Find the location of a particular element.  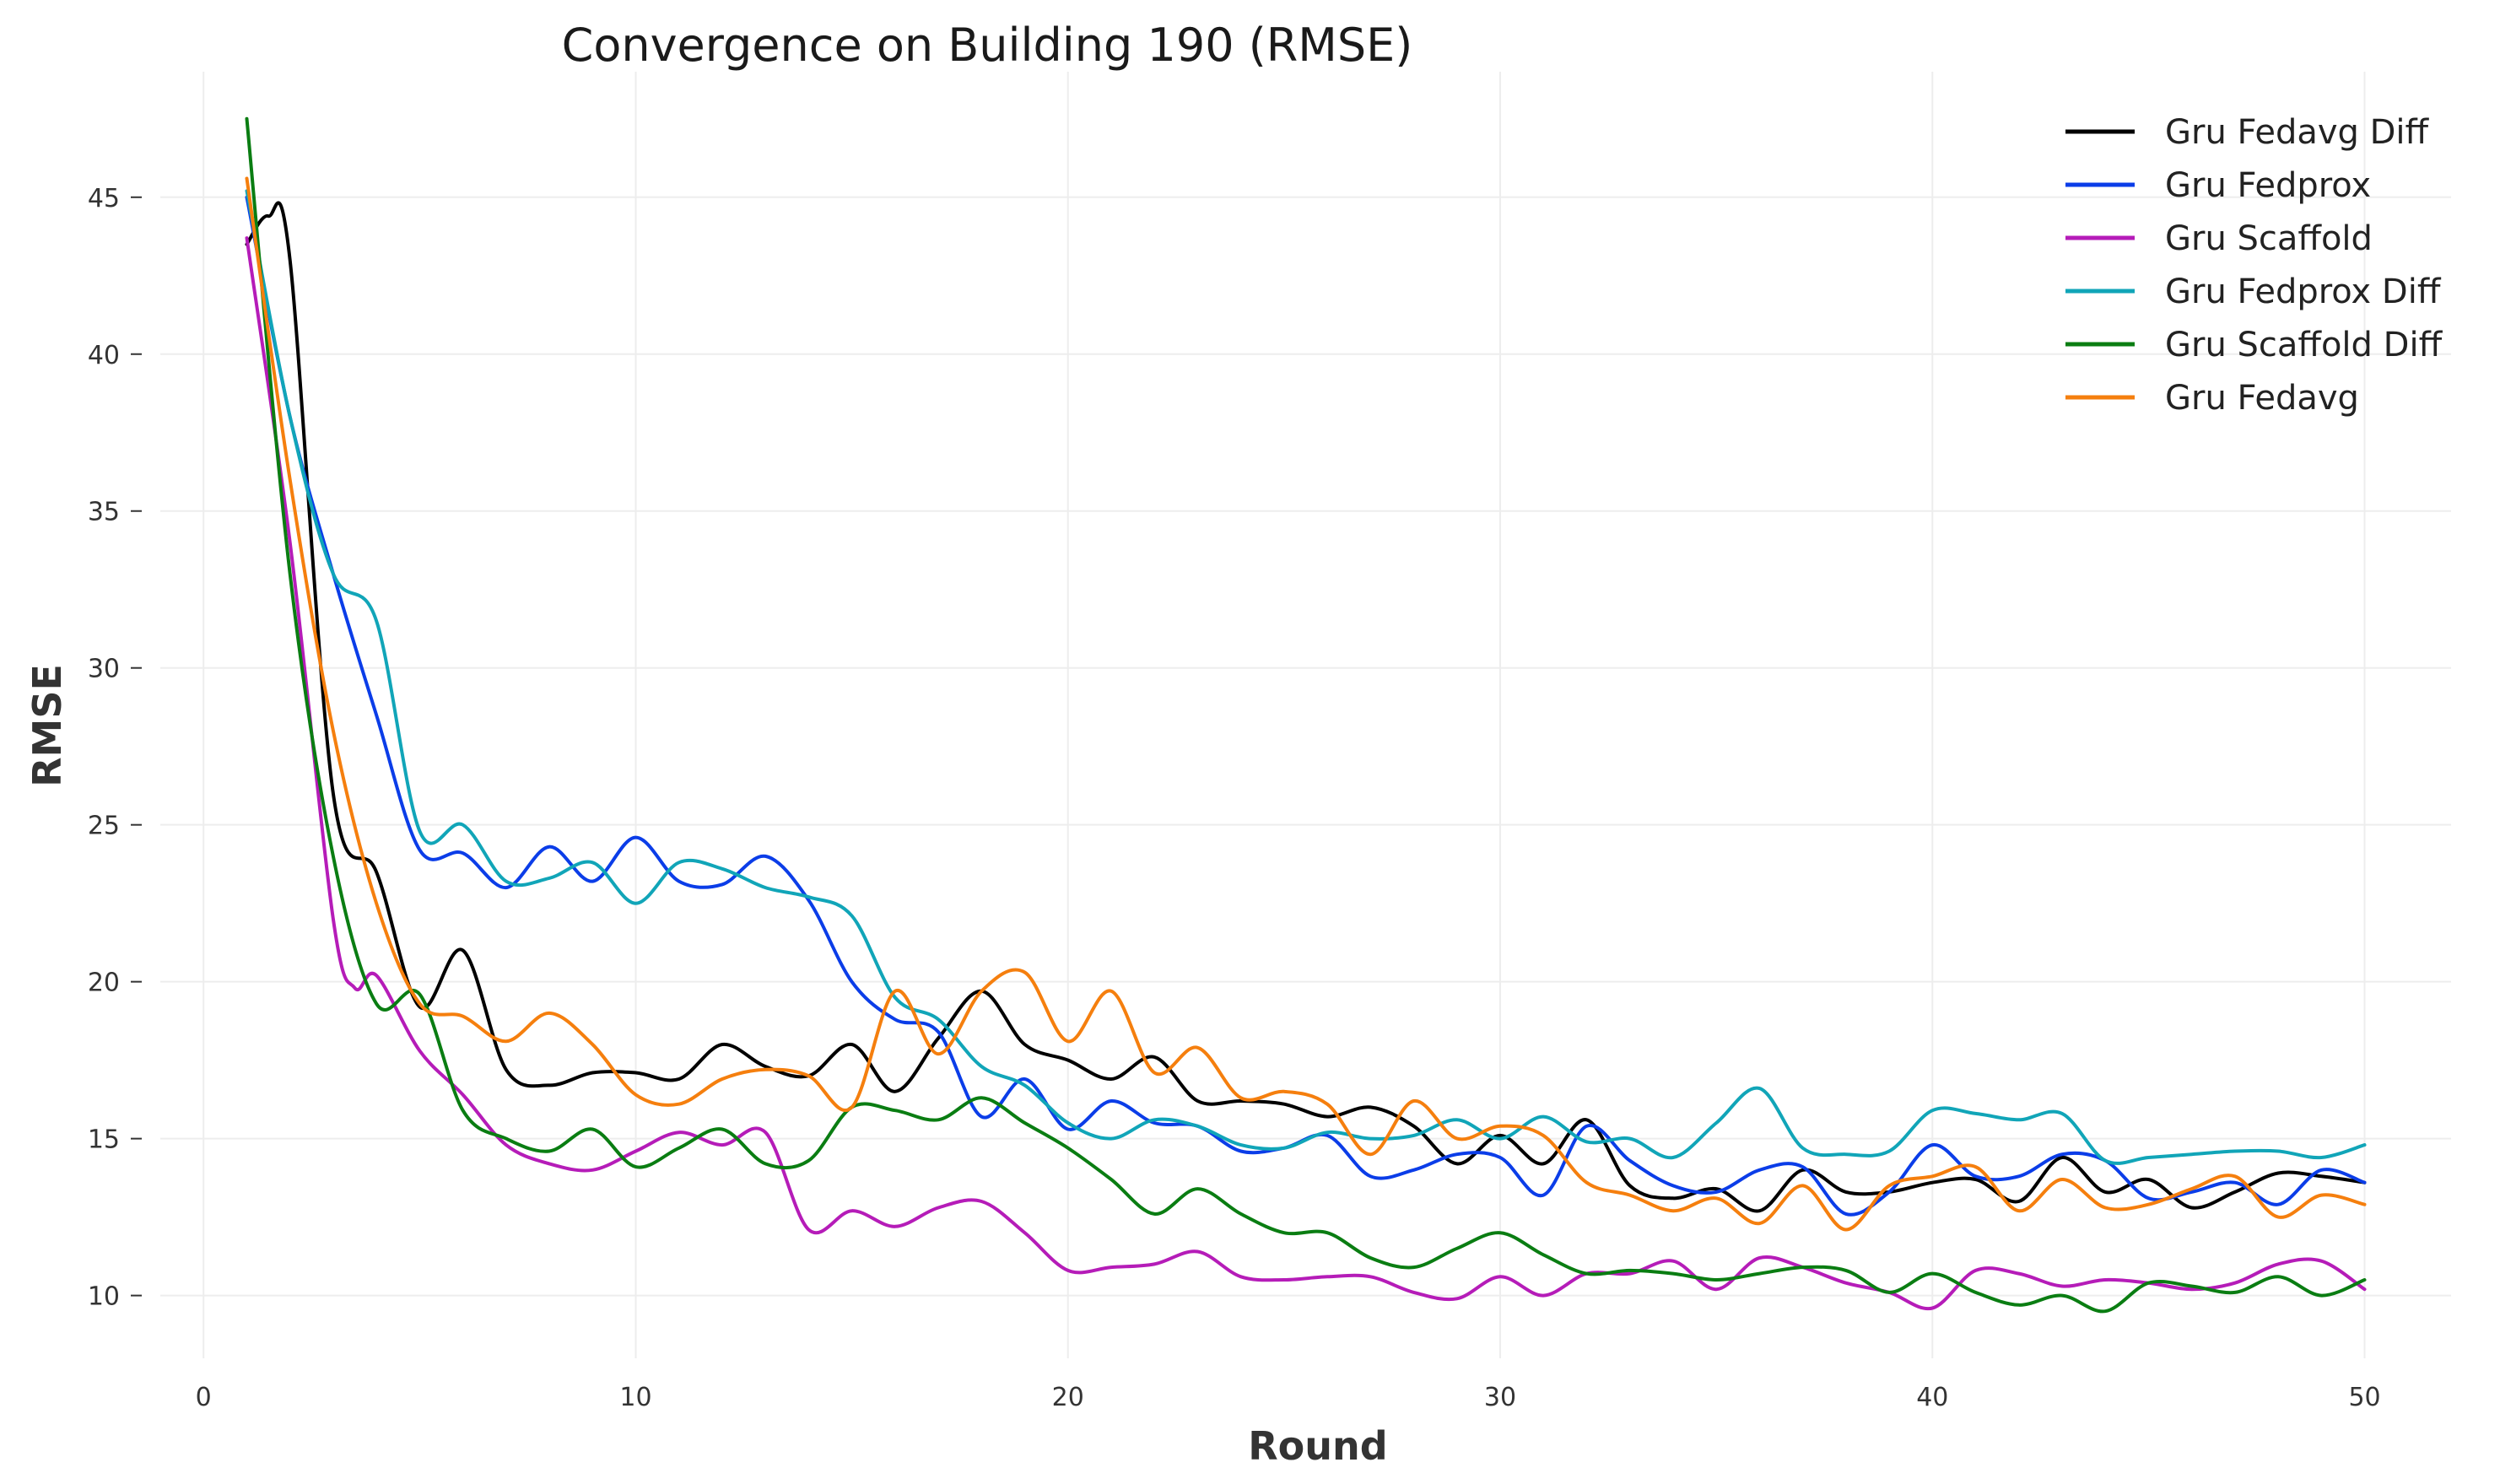

legend-label: Gru Fedavg Diff is located at coordinates (2298, 132).